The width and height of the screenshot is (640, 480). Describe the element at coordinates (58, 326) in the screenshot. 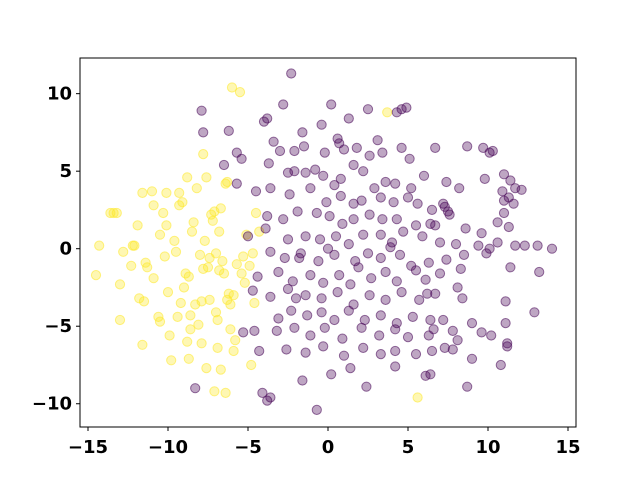

I see `y-tick-label: −5` at that location.